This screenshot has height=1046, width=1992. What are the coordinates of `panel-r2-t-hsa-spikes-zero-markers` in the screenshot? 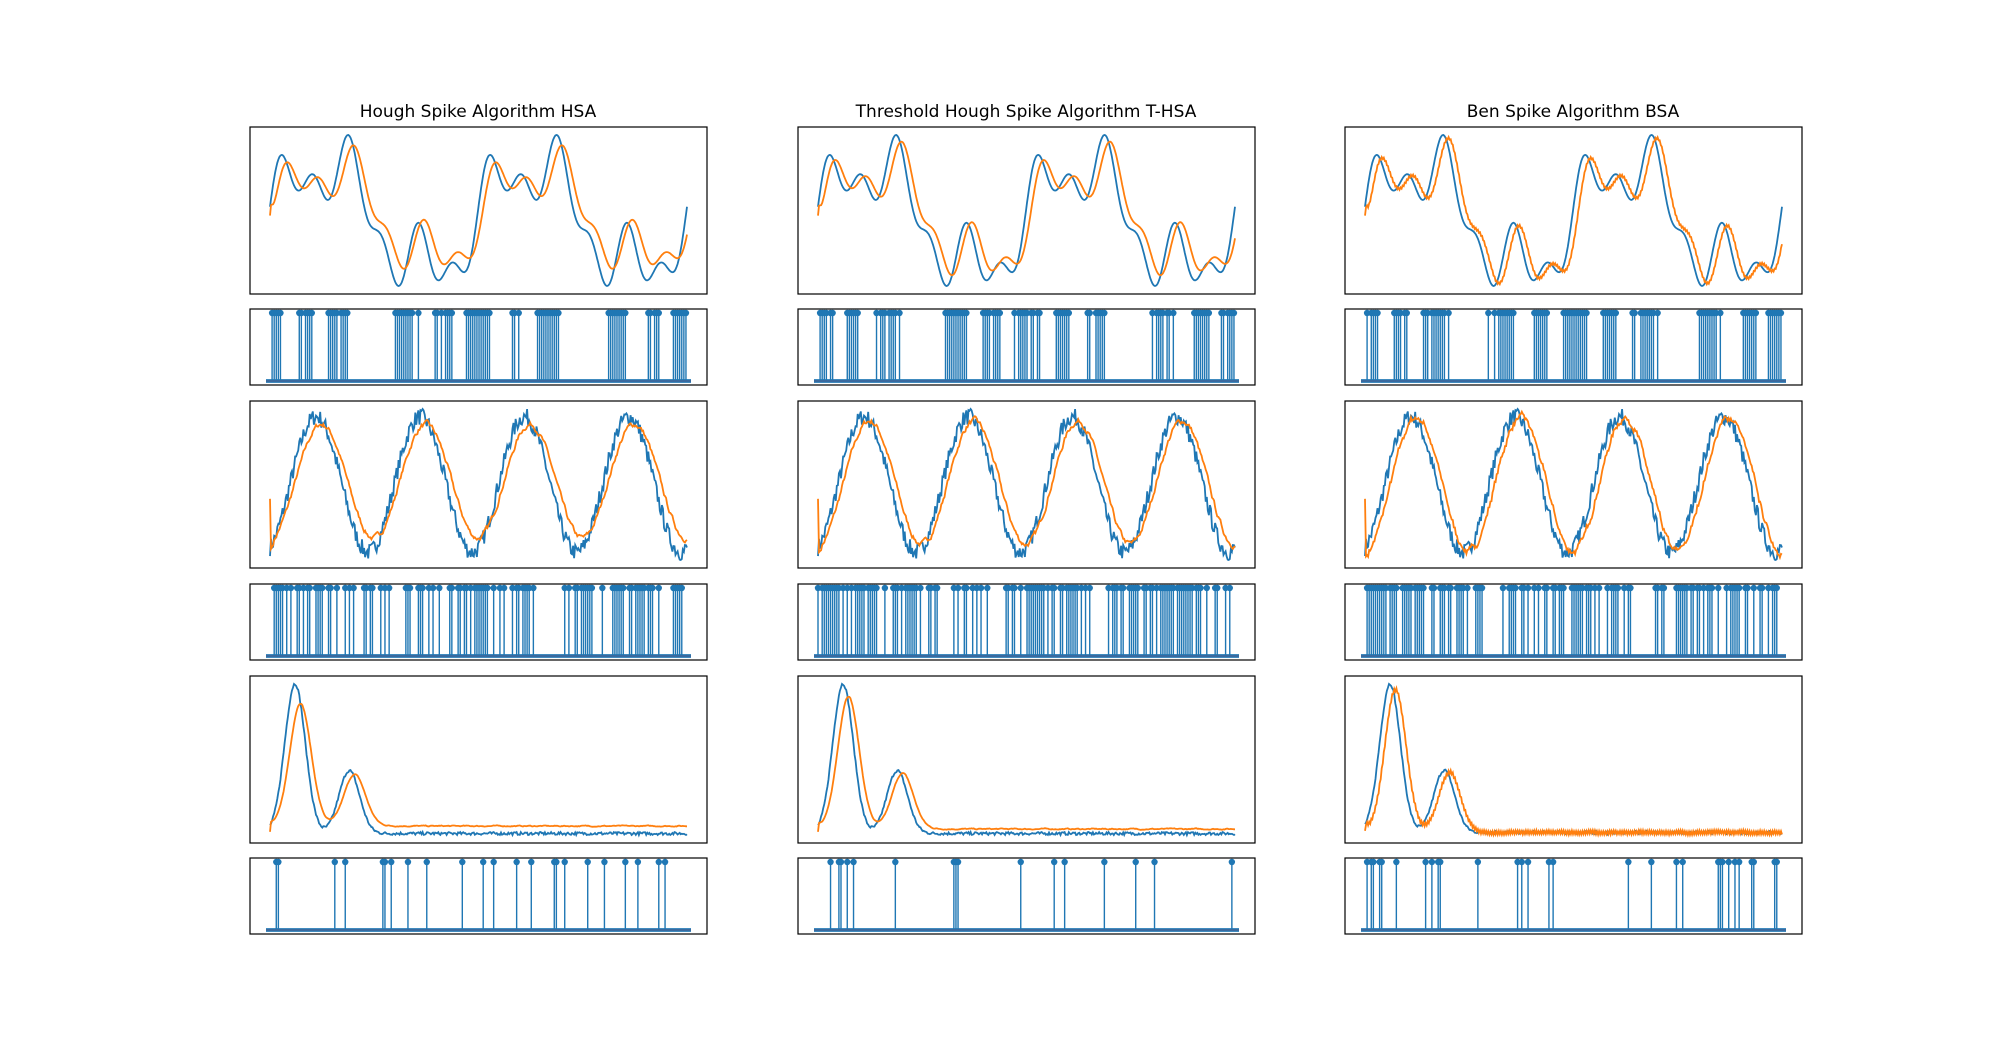 It's located at (1026, 656).